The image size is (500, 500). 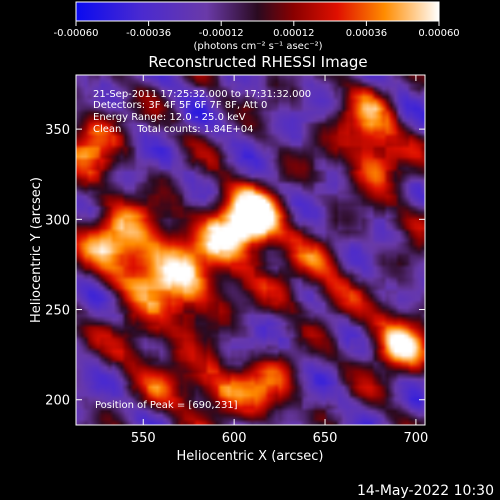 What do you see at coordinates (180, 105) in the screenshot?
I see `annotation-detectors: Detectors: 3F 4F 5F 6F 7F 8F, Att 0` at bounding box center [180, 105].